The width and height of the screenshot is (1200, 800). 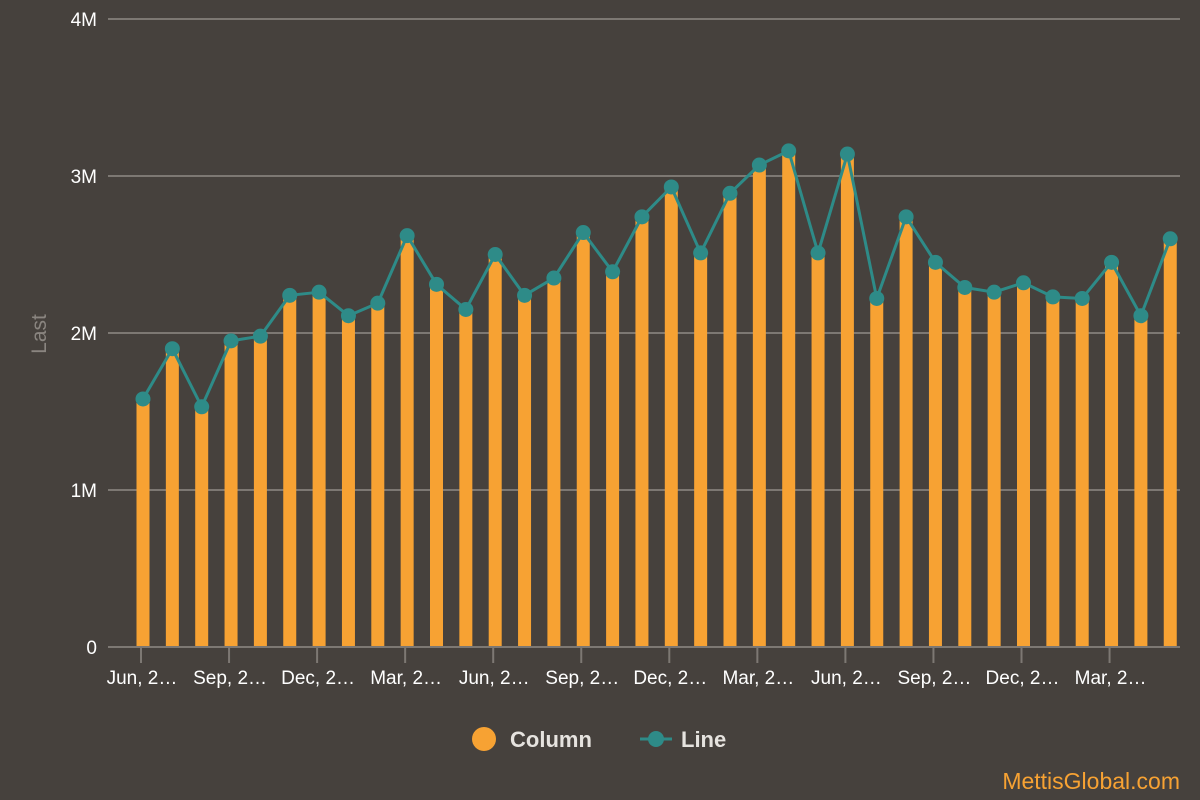 I want to click on y-tick-label: 1M, so click(x=84, y=491).